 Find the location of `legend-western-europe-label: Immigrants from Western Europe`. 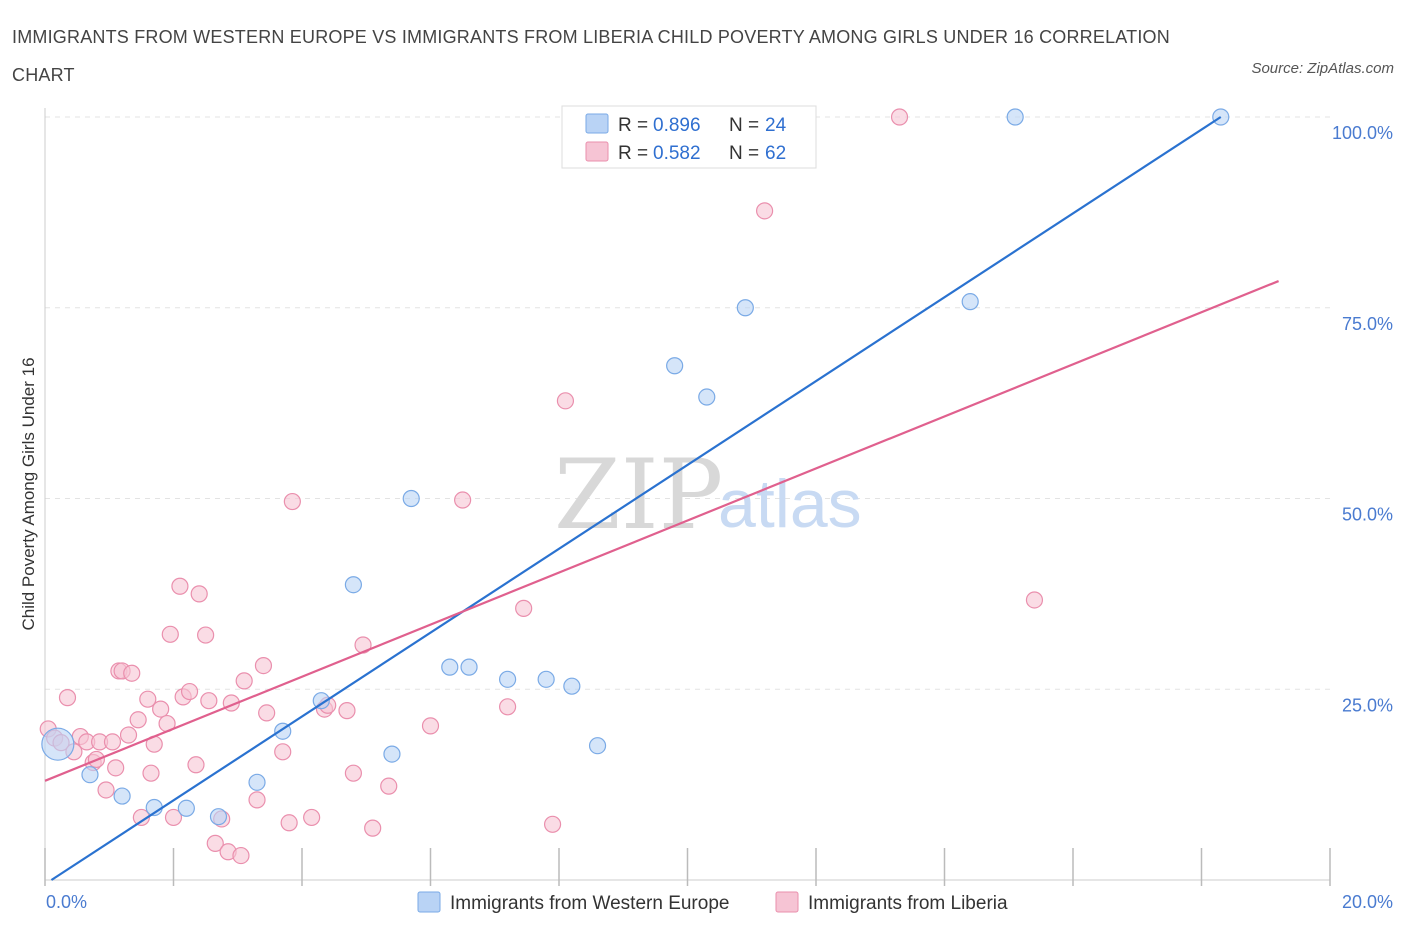

legend-western-europe-label: Immigrants from Western Europe is located at coordinates (589, 903).